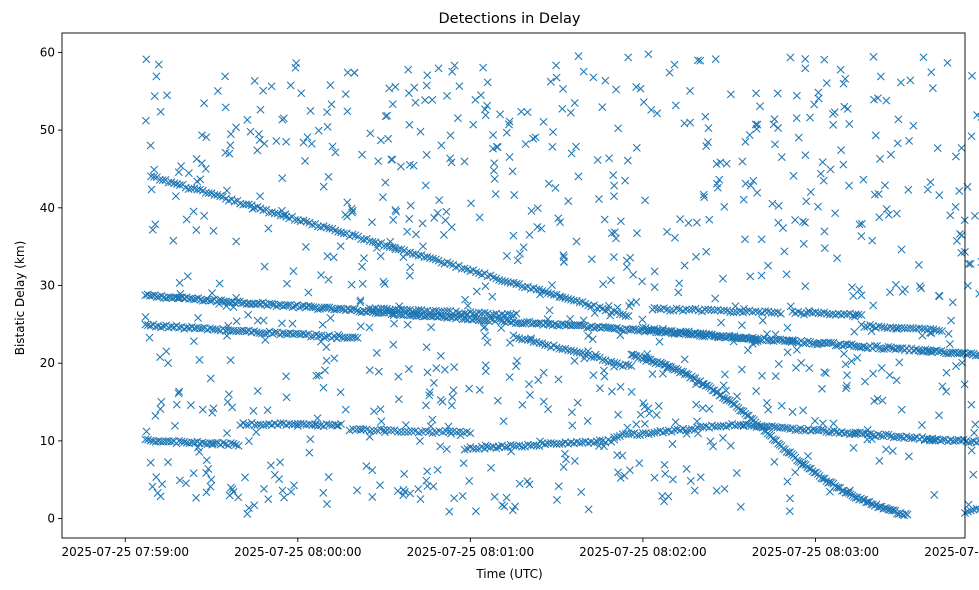  I want to click on y-tick-label: 40, so click(47, 208).